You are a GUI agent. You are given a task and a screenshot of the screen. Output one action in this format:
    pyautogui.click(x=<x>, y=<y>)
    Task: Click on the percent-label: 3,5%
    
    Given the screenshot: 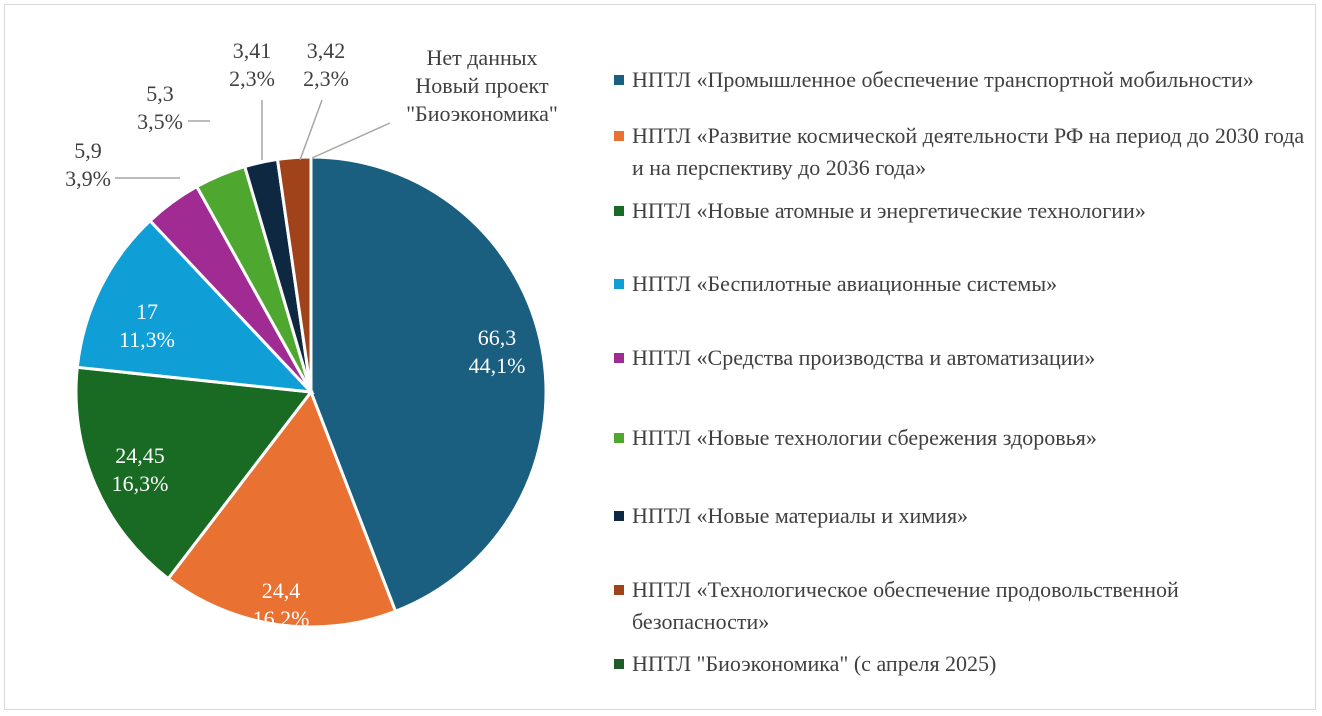 What is the action you would take?
    pyautogui.click(x=160, y=121)
    